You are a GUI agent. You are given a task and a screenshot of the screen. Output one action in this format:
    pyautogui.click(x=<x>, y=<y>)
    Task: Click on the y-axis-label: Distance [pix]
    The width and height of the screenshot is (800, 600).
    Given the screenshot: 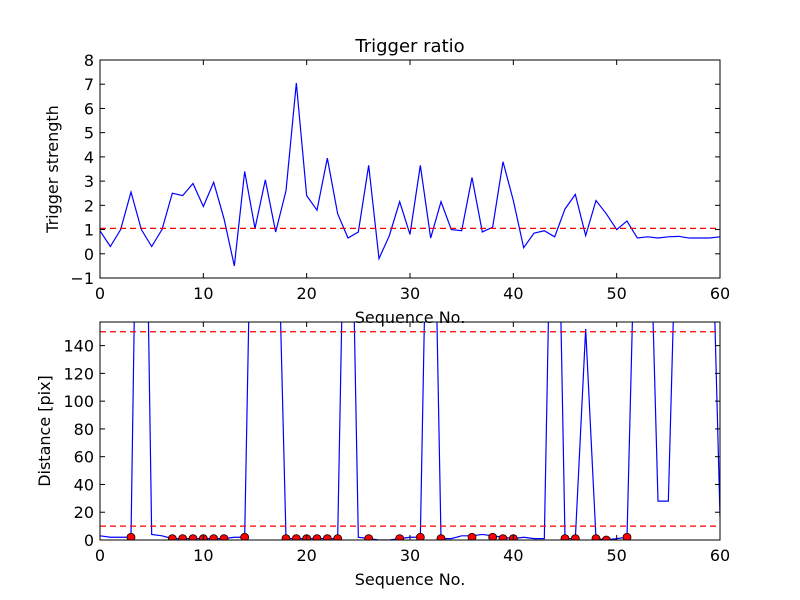 What is the action you would take?
    pyautogui.click(x=44, y=431)
    